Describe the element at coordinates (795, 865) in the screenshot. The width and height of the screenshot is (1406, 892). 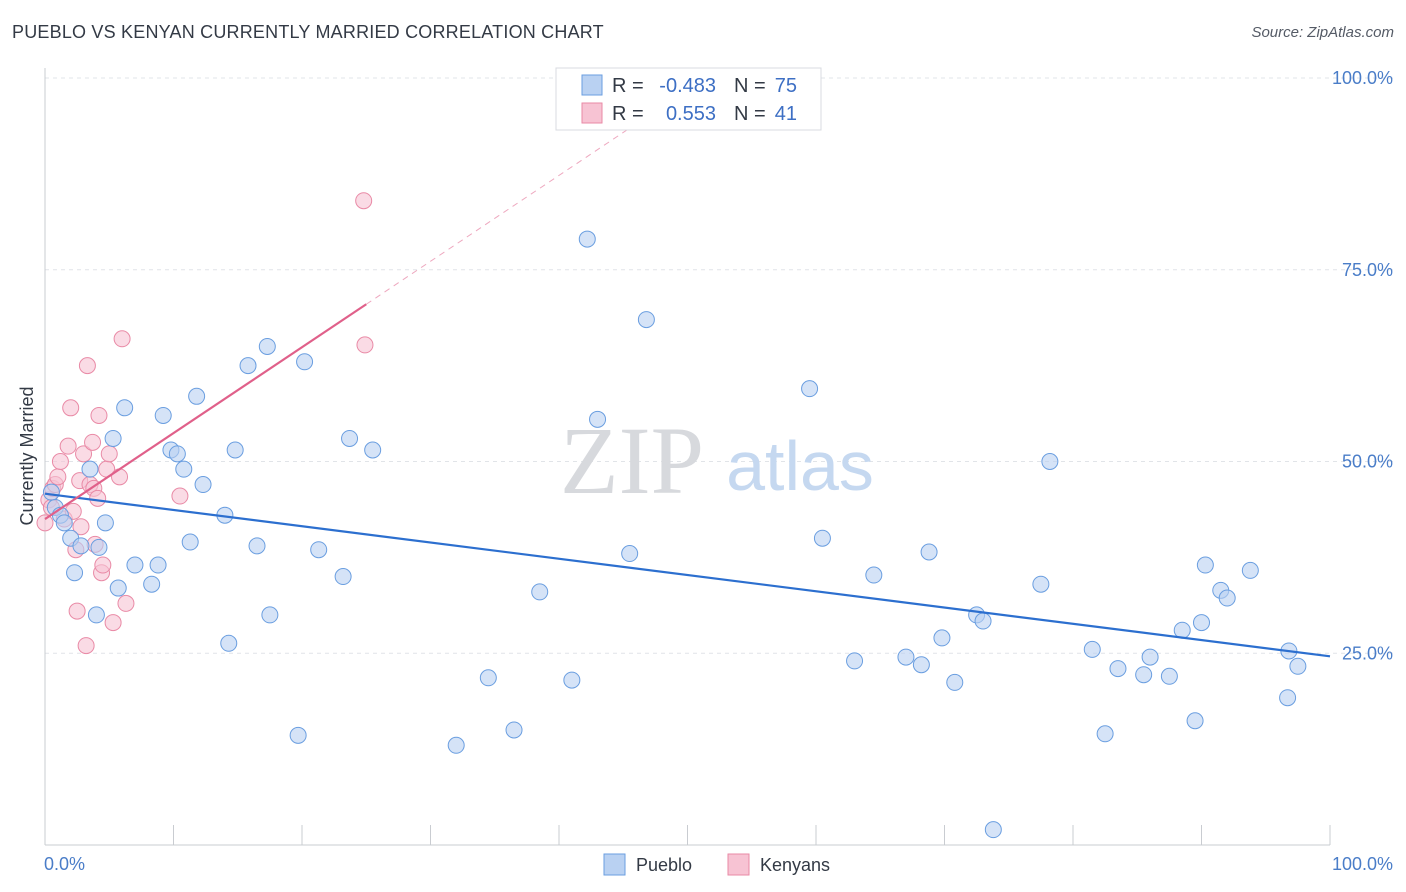
I see `bottom-legend-label-kenyans: Kenyans` at that location.